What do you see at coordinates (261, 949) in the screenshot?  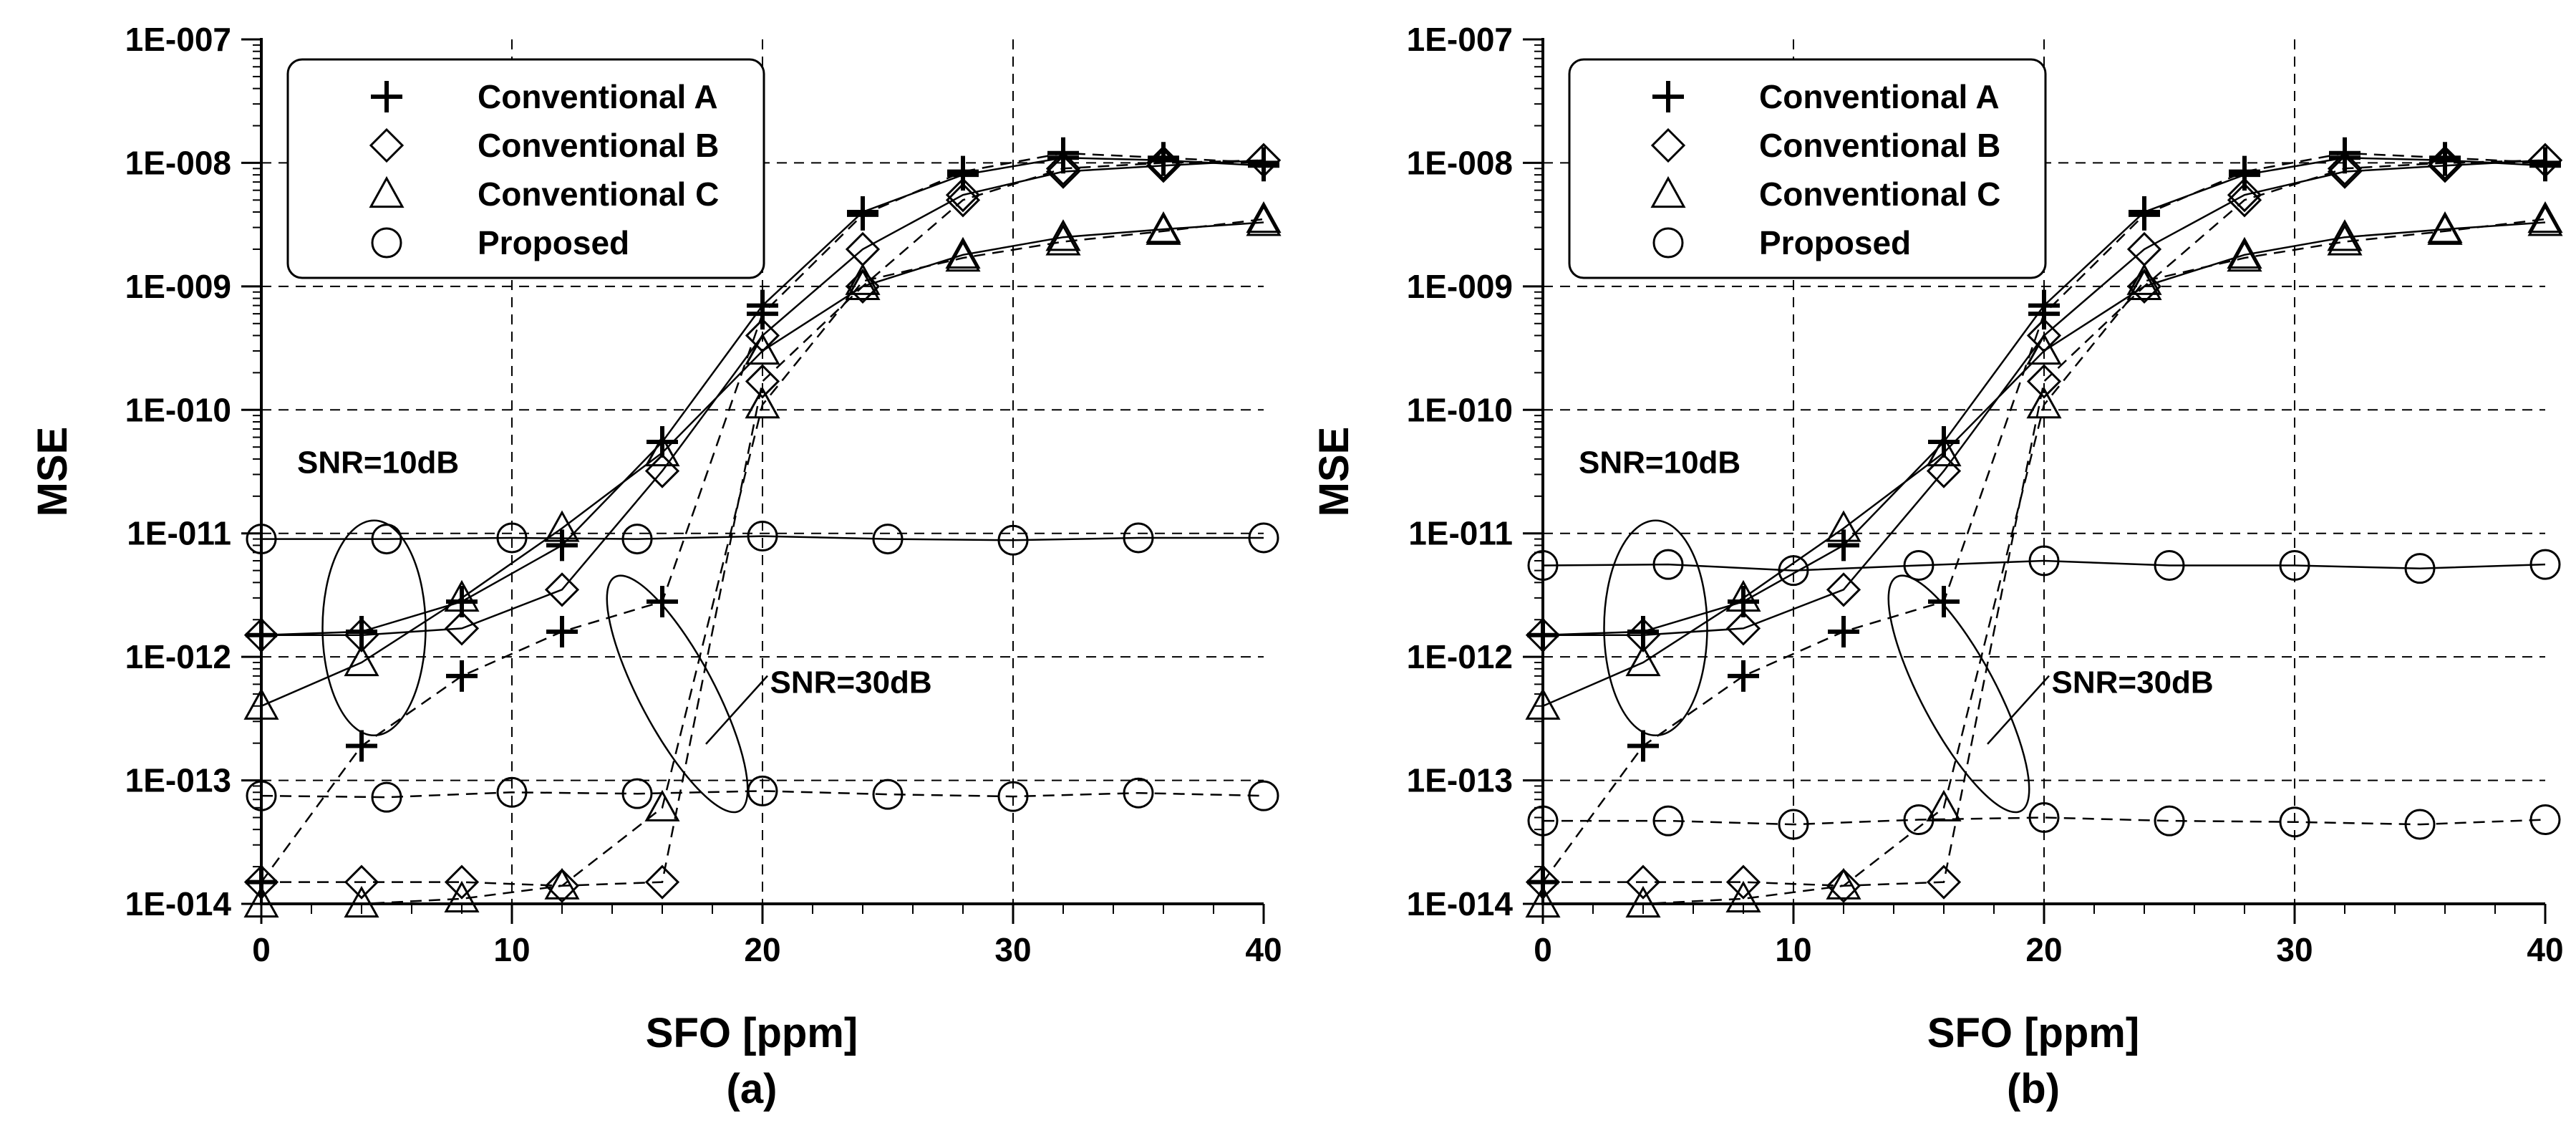 I see `x-tick-label: 0` at bounding box center [261, 949].